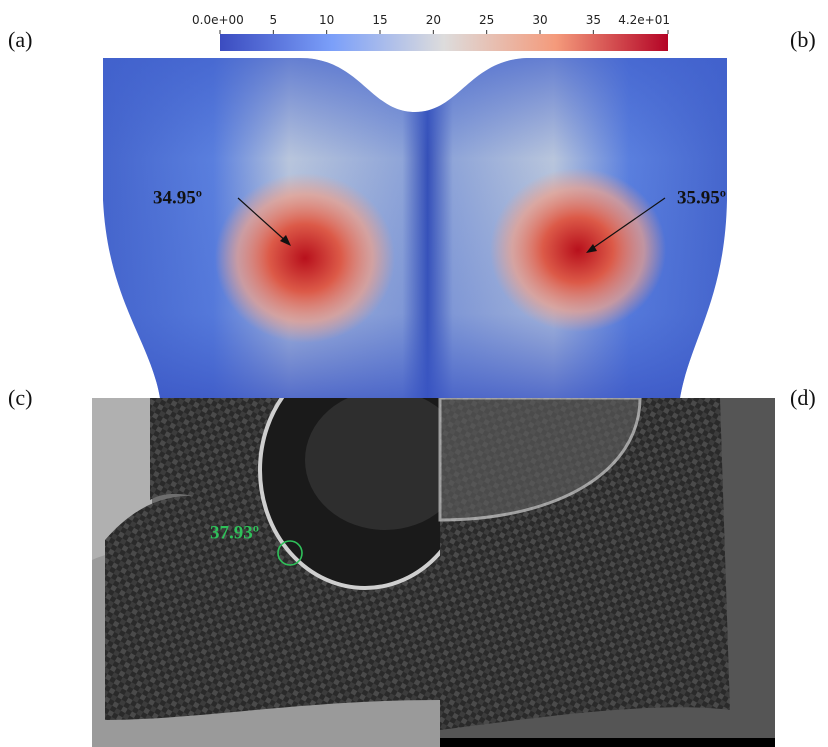 The image size is (828, 747). What do you see at coordinates (433, 20) in the screenshot?
I see `colorbar-tick-label: 20` at bounding box center [433, 20].